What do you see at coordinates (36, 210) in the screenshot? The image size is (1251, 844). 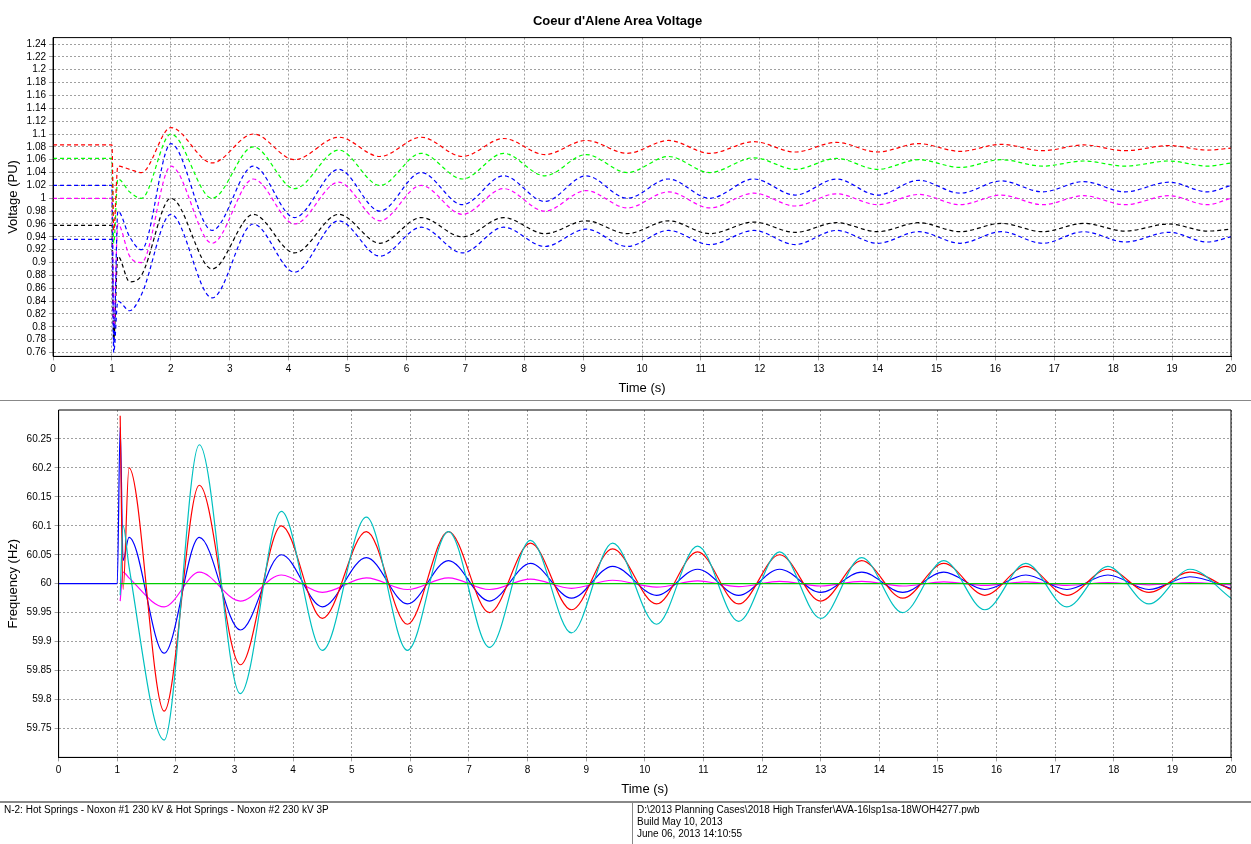 I see `y-tick-label: 0.98` at bounding box center [36, 210].